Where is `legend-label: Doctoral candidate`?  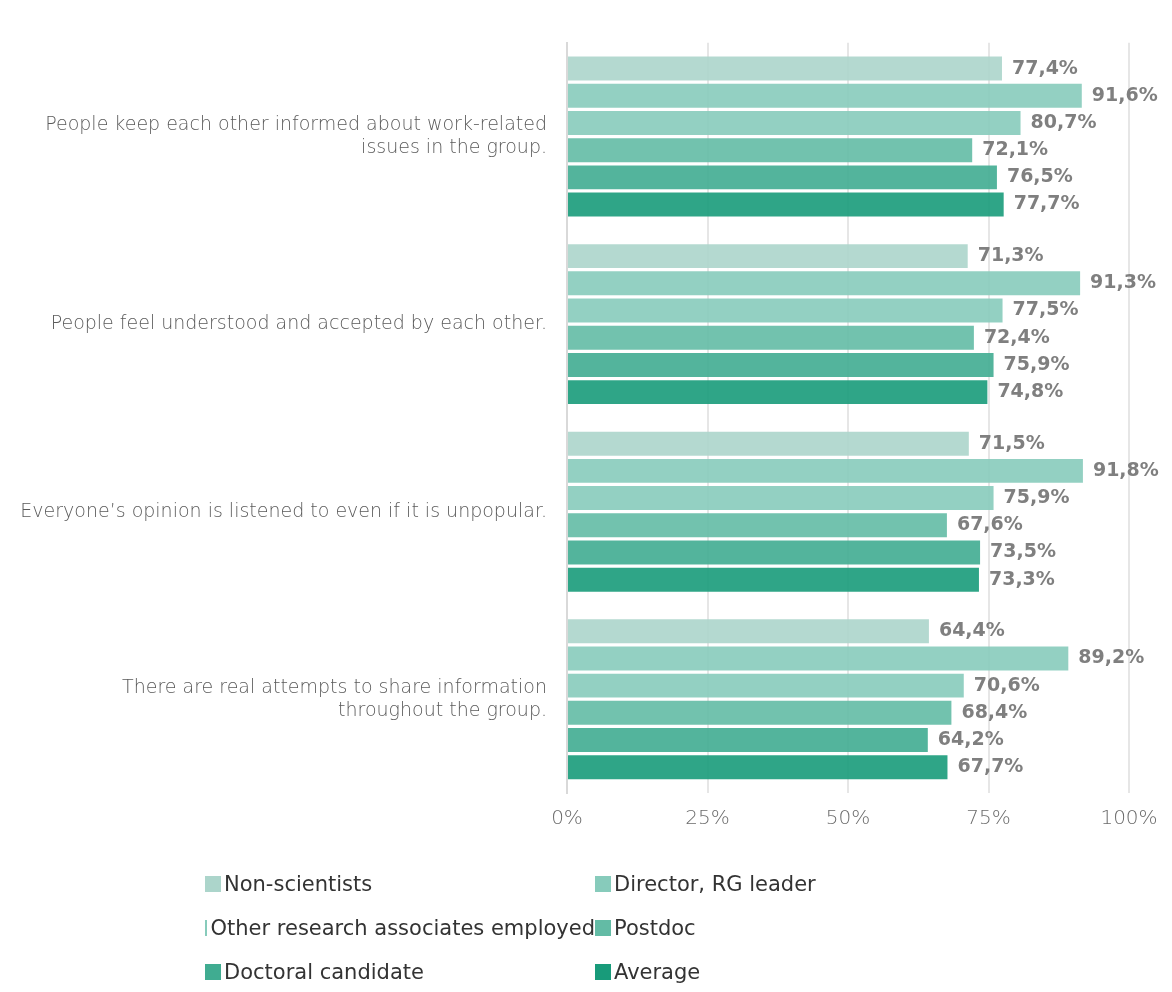
legend-label: Doctoral candidate is located at coordinates (324, 971).